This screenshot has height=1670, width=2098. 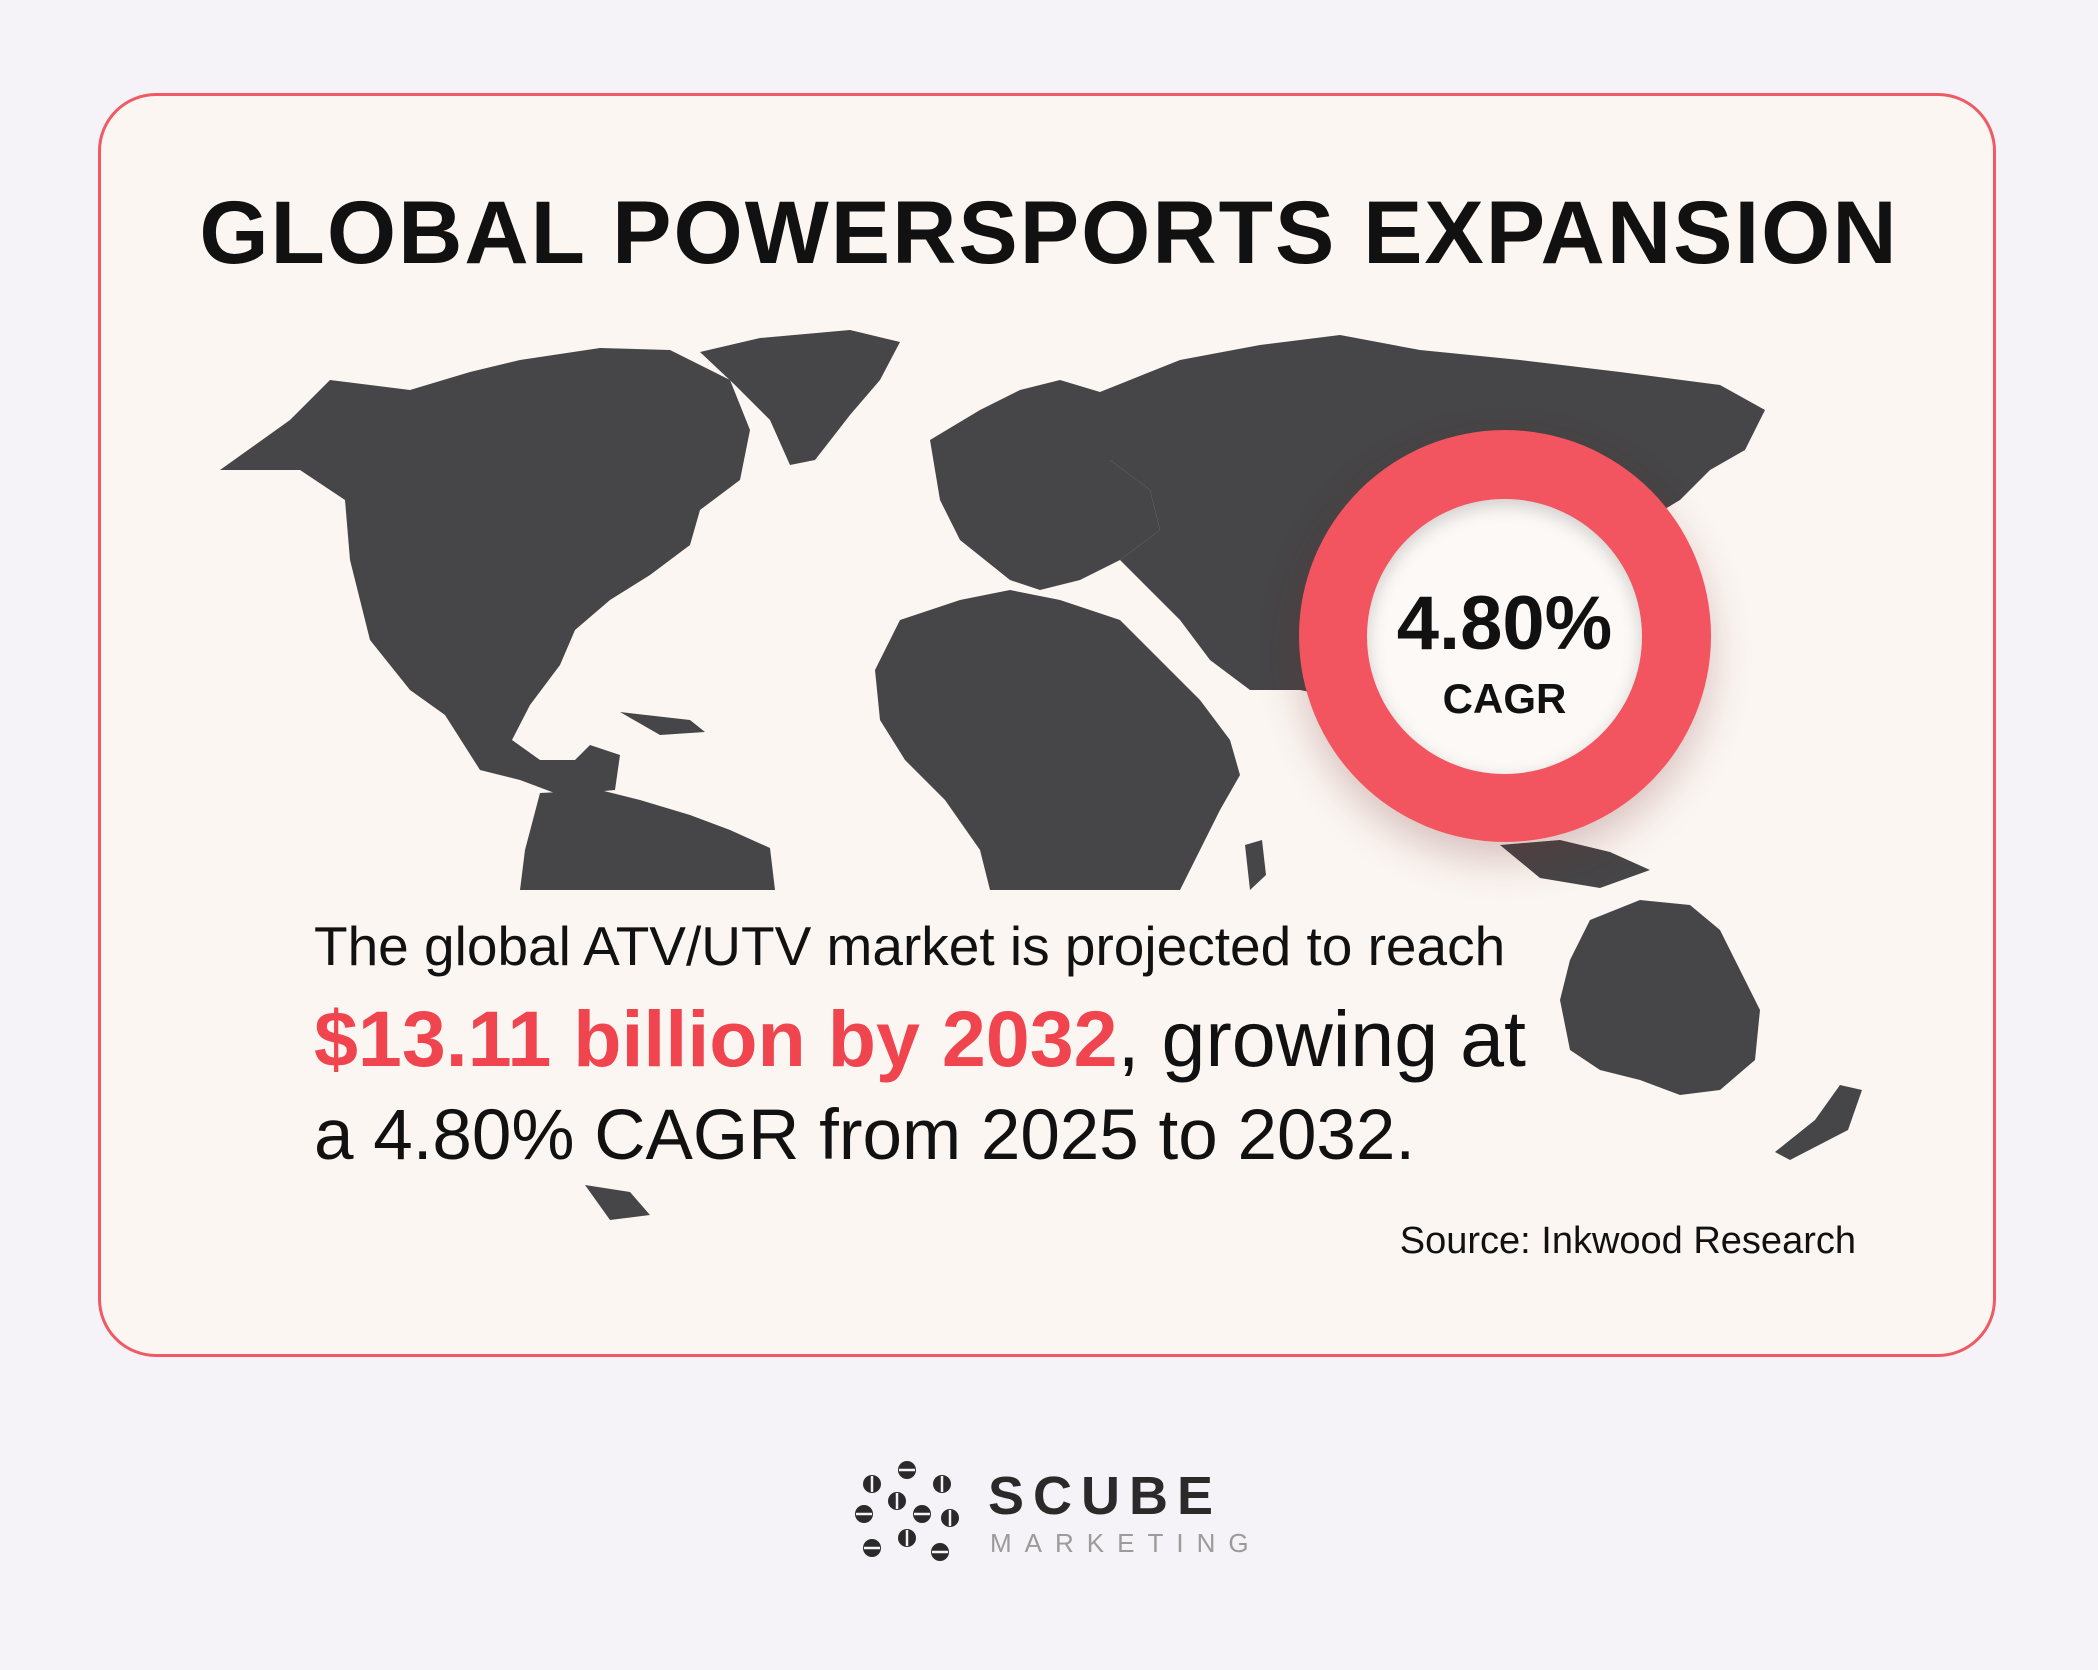 What do you see at coordinates (716, 1038) in the screenshot?
I see `market-value-highlight: $13.11 billion by 2032` at bounding box center [716, 1038].